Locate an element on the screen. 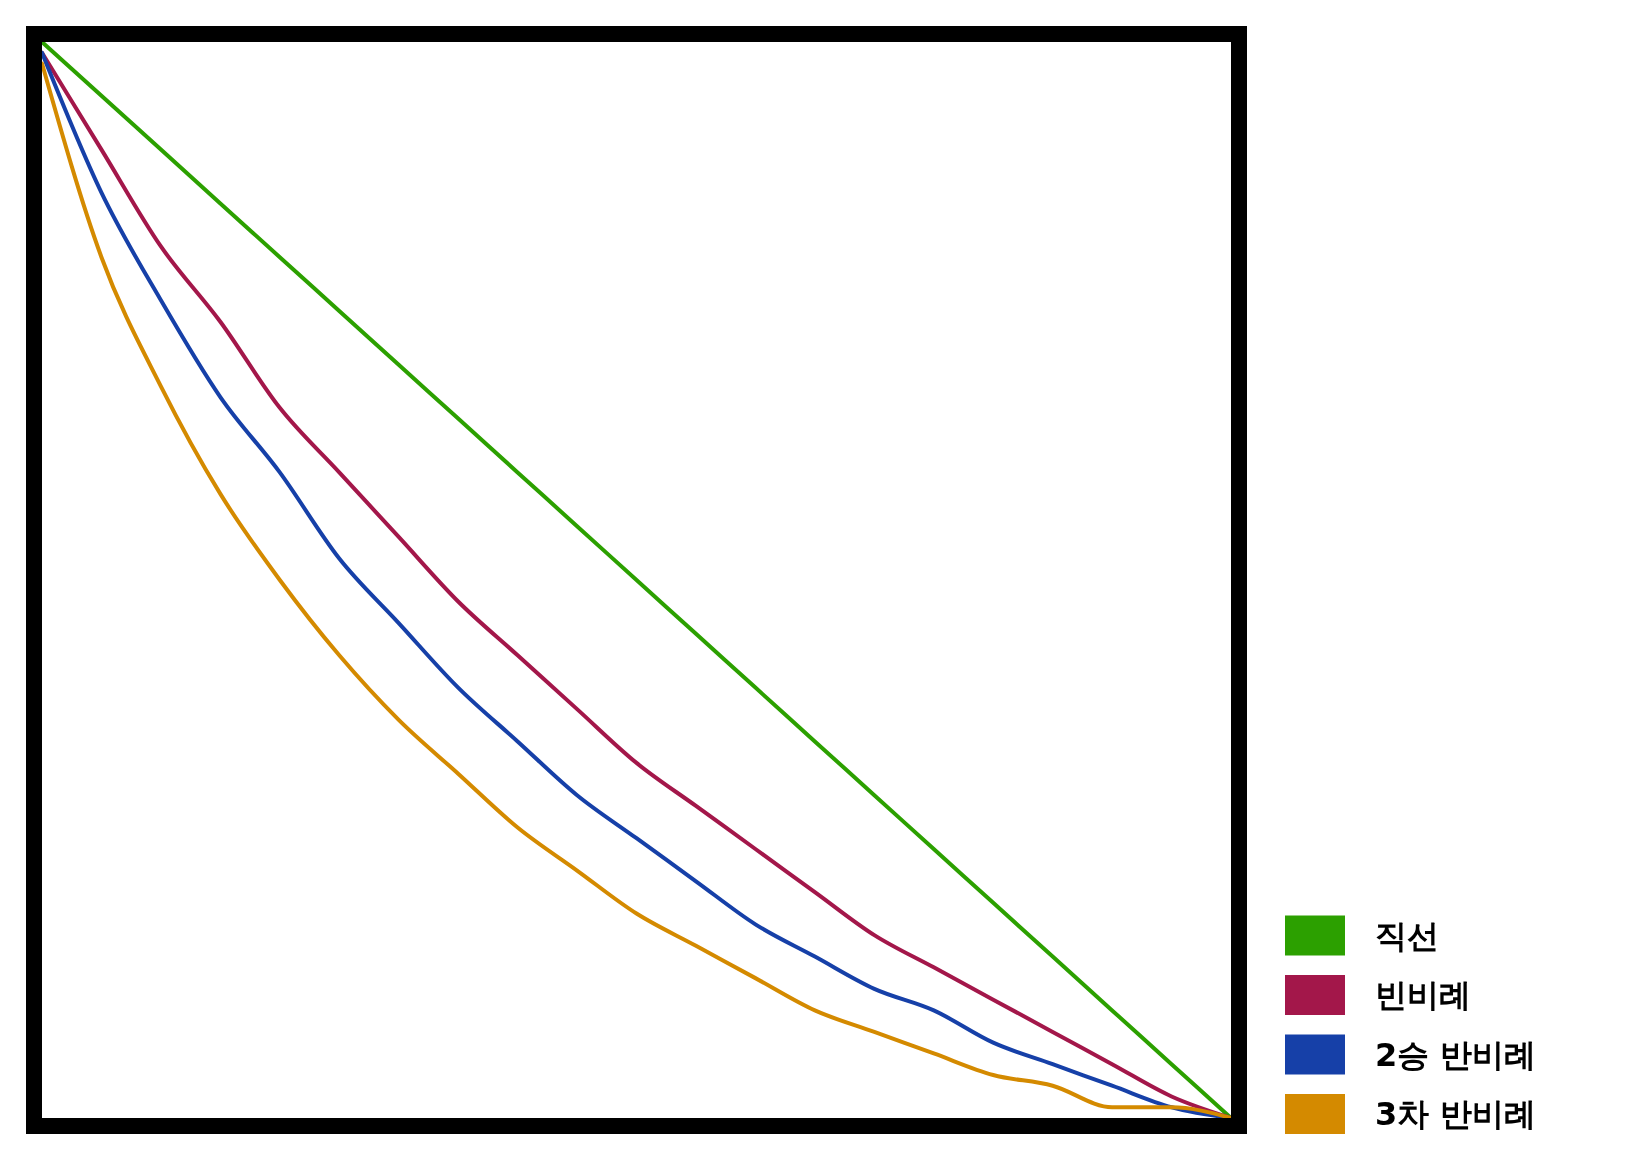 This screenshot has height=1149, width=1635. legend-label: 3차 반비례 is located at coordinates (1456, 1114).